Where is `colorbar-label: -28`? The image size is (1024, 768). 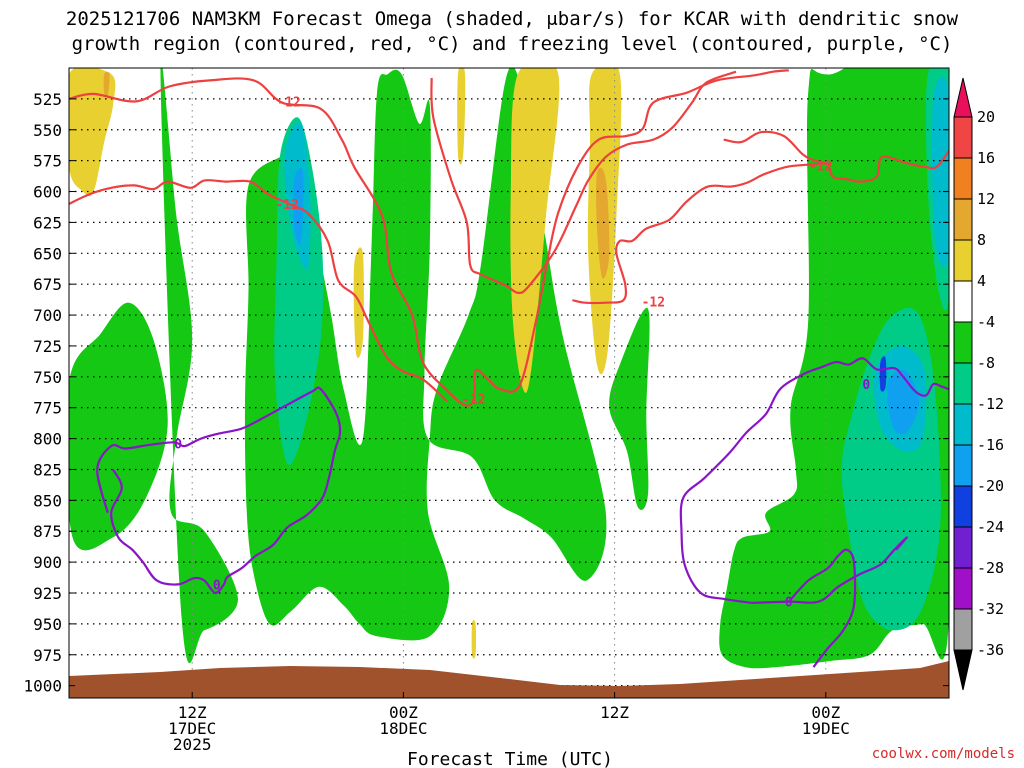
colorbar-label: -28 is located at coordinates (990, 568).